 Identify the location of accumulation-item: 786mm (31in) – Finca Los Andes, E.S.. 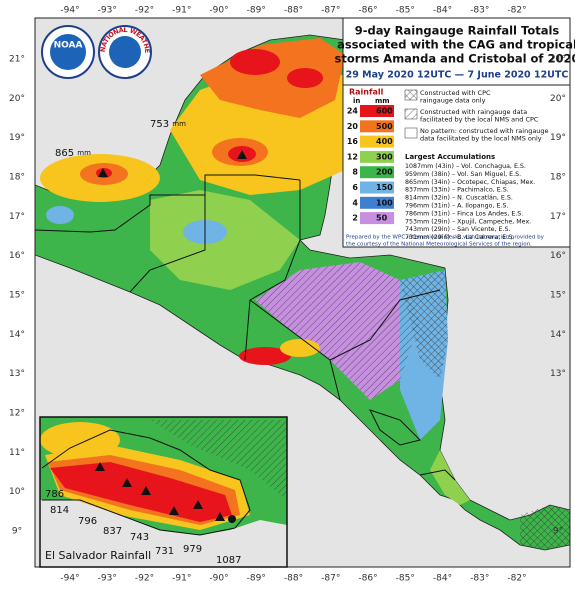
(464, 213).